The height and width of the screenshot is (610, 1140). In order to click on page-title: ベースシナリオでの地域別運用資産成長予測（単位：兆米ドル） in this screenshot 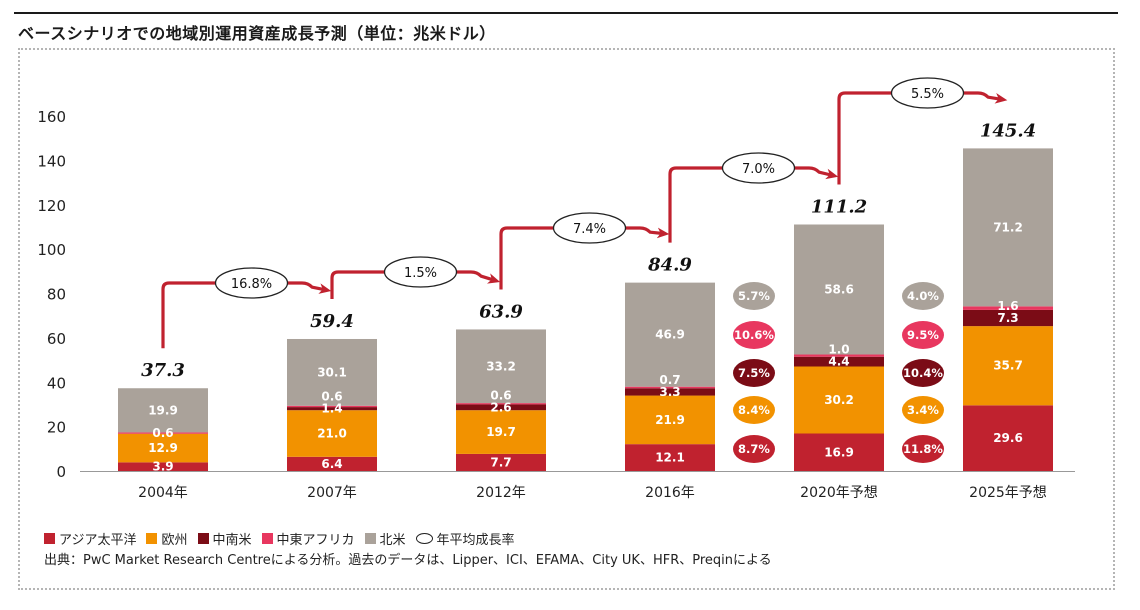, I will do `click(257, 33)`.